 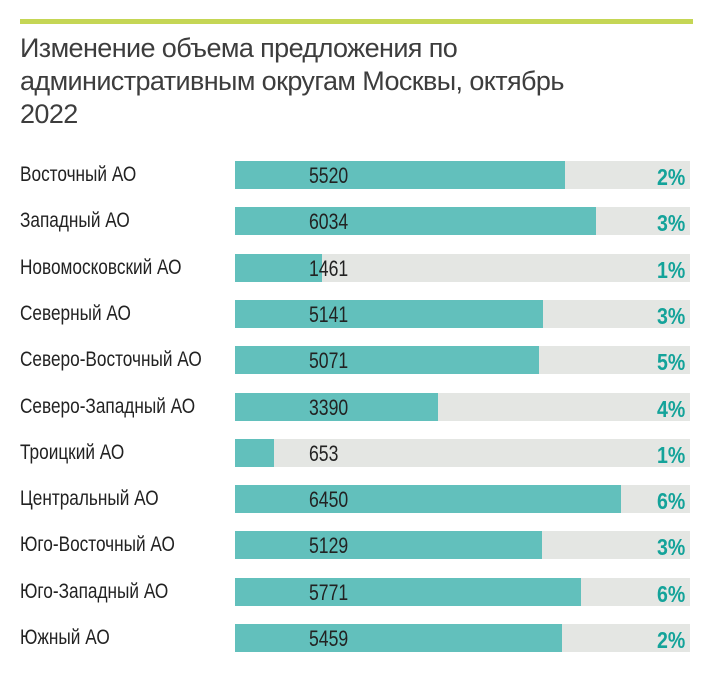 What do you see at coordinates (329, 175) in the screenshot?
I see `value-label: 5520` at bounding box center [329, 175].